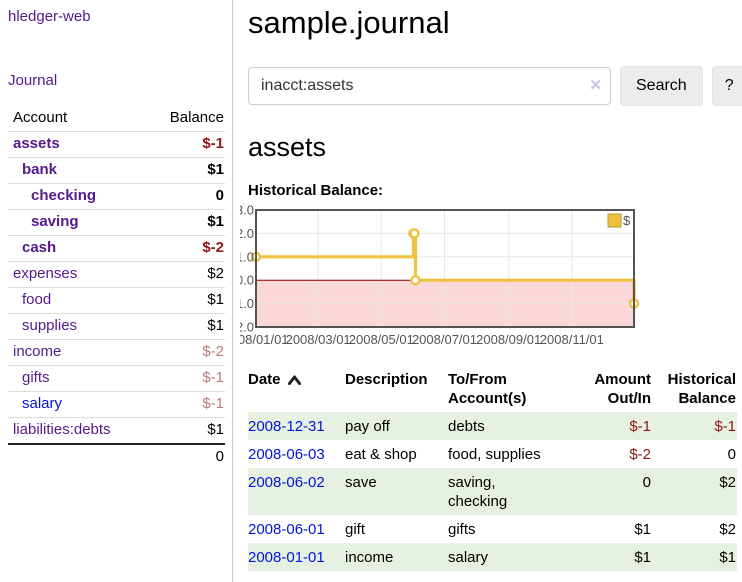 This screenshot has height=582, width=742. I want to click on account-balance: 0, so click(219, 195).